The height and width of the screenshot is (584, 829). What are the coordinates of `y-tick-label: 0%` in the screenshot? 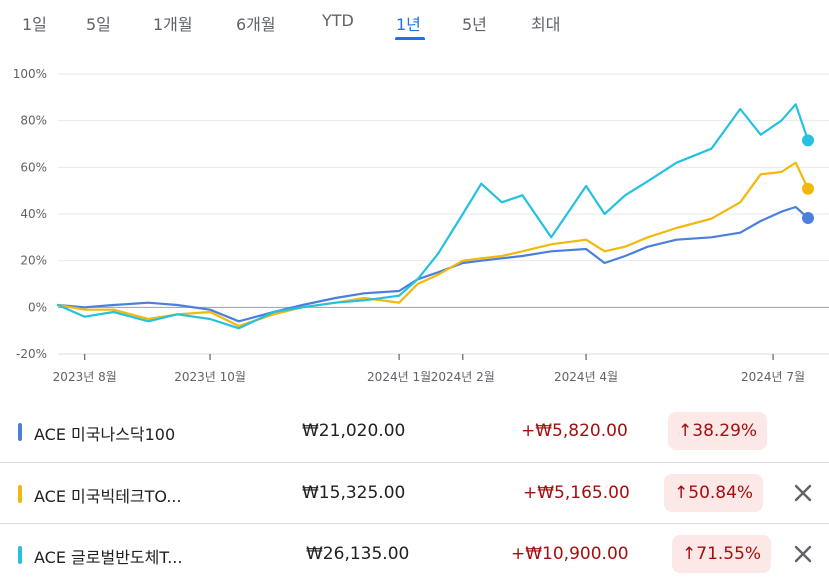 It's located at (37, 307).